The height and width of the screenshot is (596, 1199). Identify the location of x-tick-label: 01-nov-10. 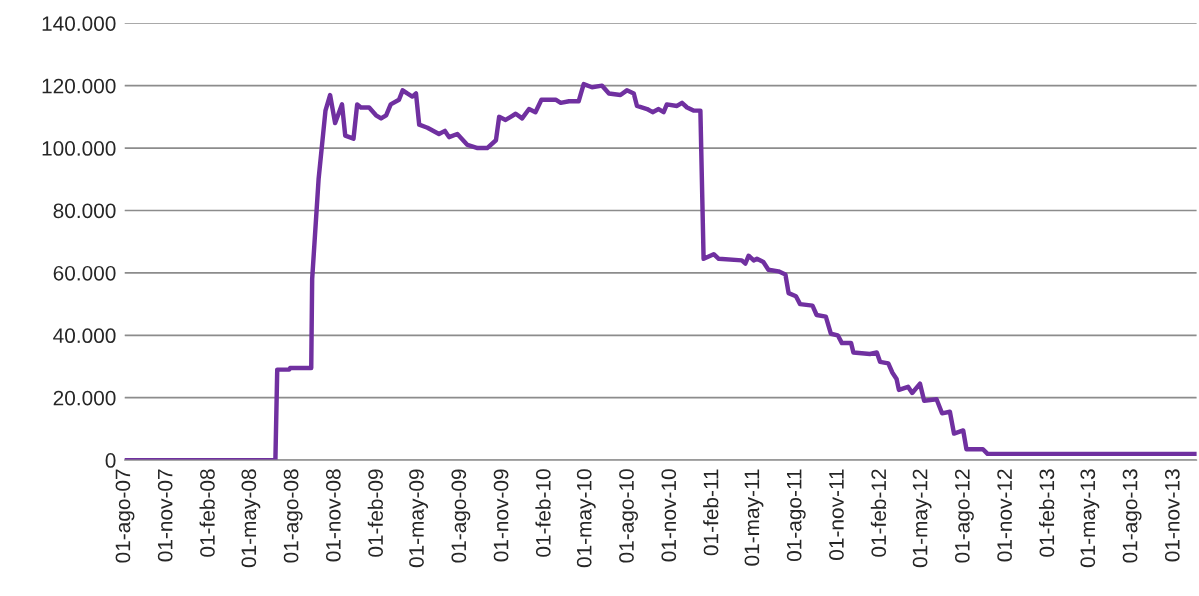
(669, 515).